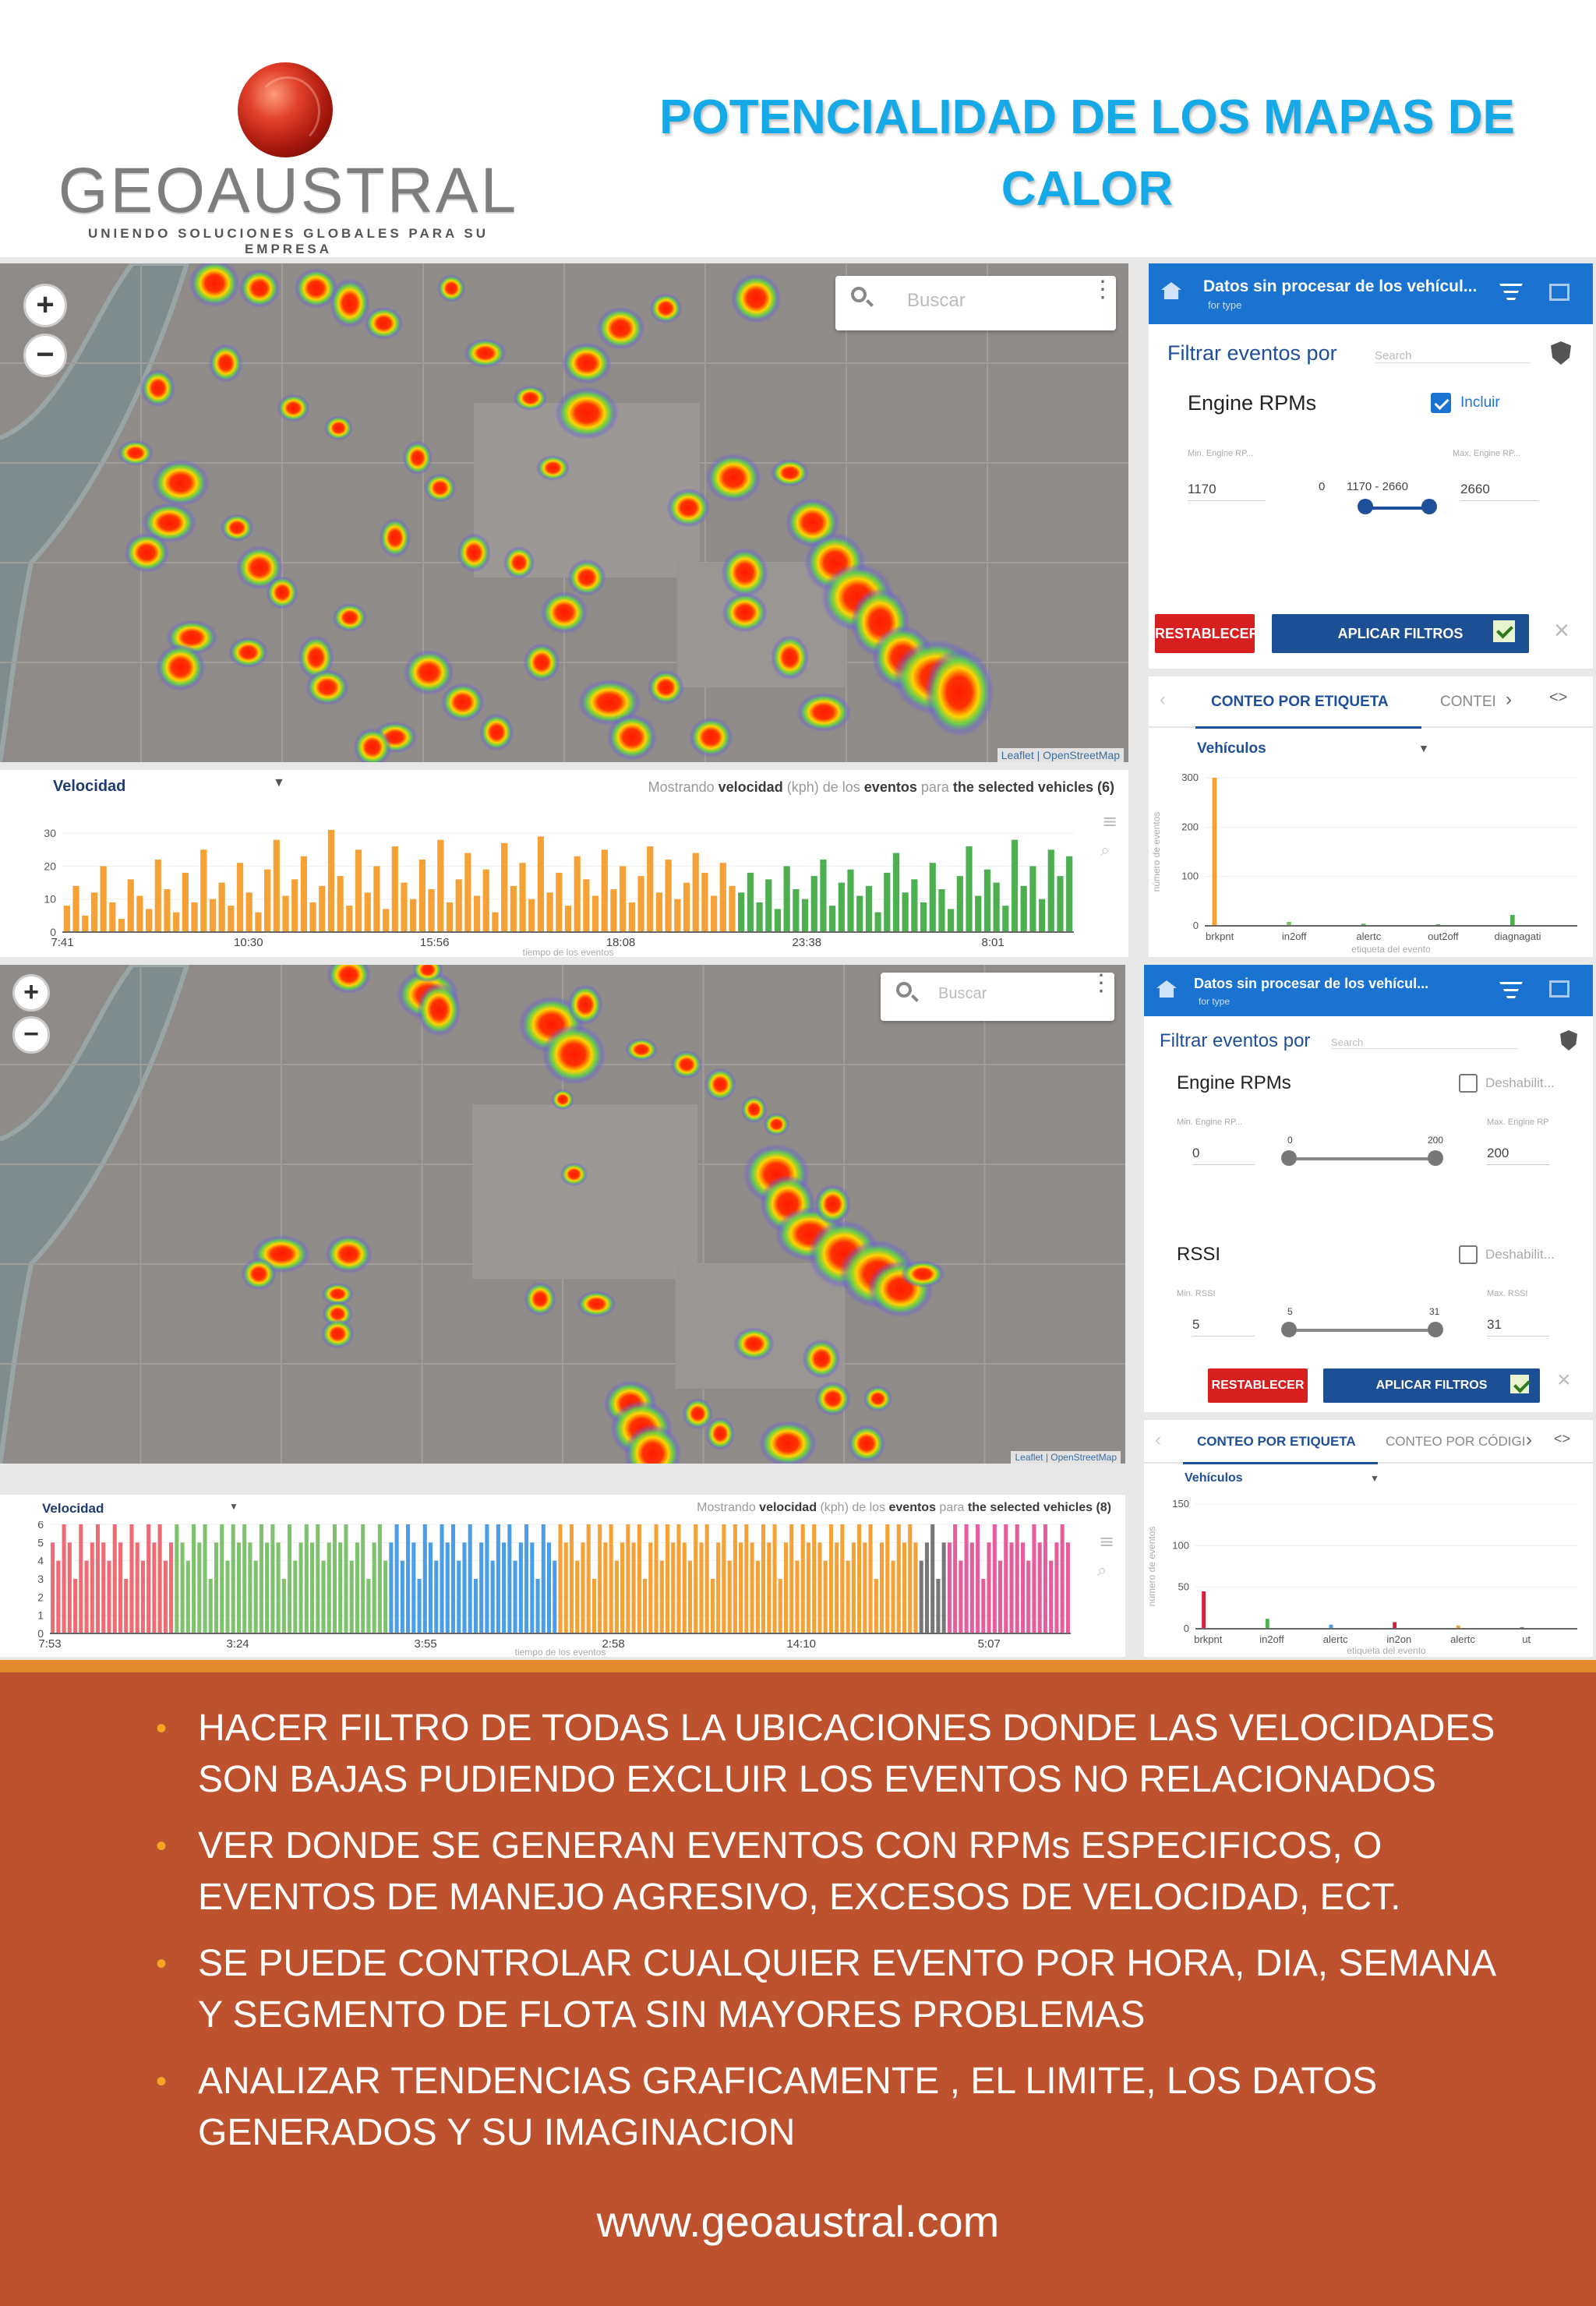  What do you see at coordinates (1441, 403) in the screenshot?
I see `include-checkbox` at bounding box center [1441, 403].